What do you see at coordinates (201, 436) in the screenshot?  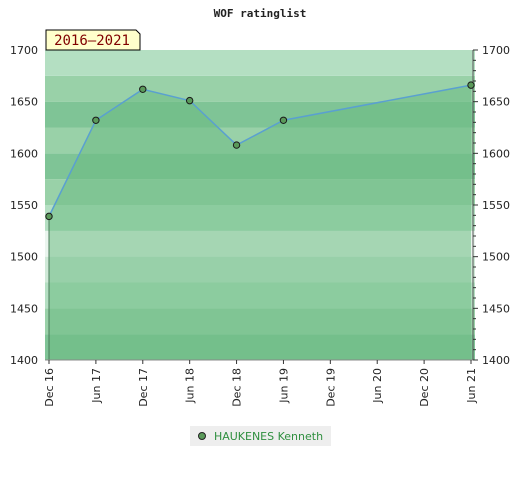 I see `legend-marker-icon` at bounding box center [201, 436].